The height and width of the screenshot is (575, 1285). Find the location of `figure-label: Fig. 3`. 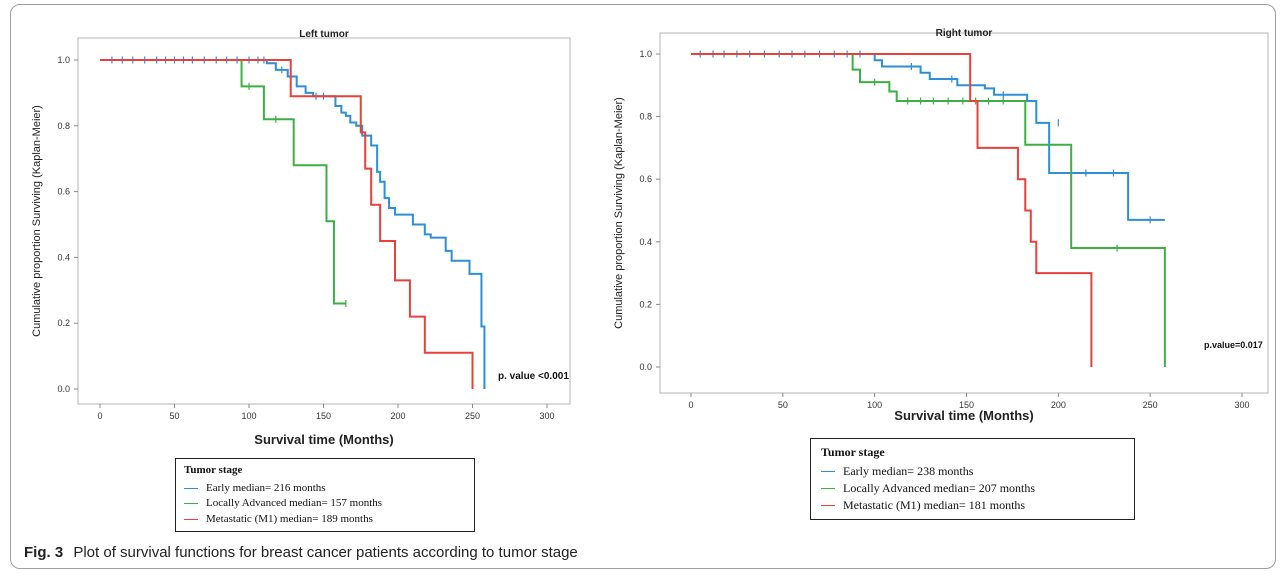

figure-label: Fig. 3 is located at coordinates (44, 552).